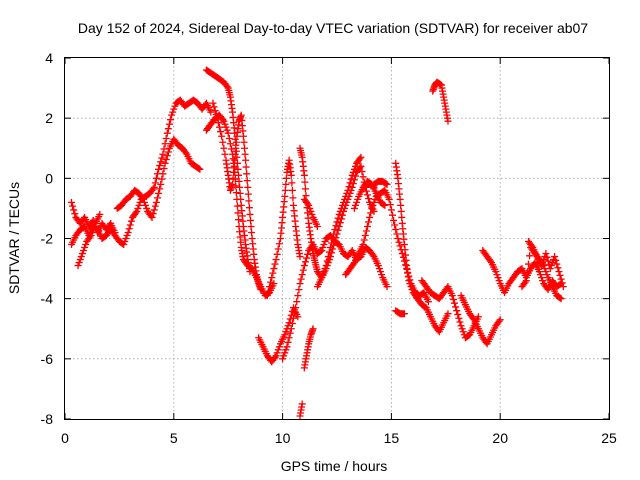 The image size is (640, 480). Describe the element at coordinates (500, 438) in the screenshot. I see `x-tick-label: 20` at that location.